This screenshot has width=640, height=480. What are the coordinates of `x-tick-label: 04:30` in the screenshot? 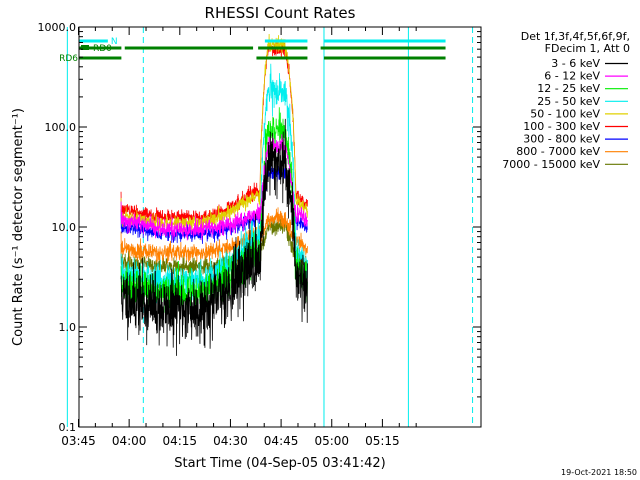 It's located at (230, 441).